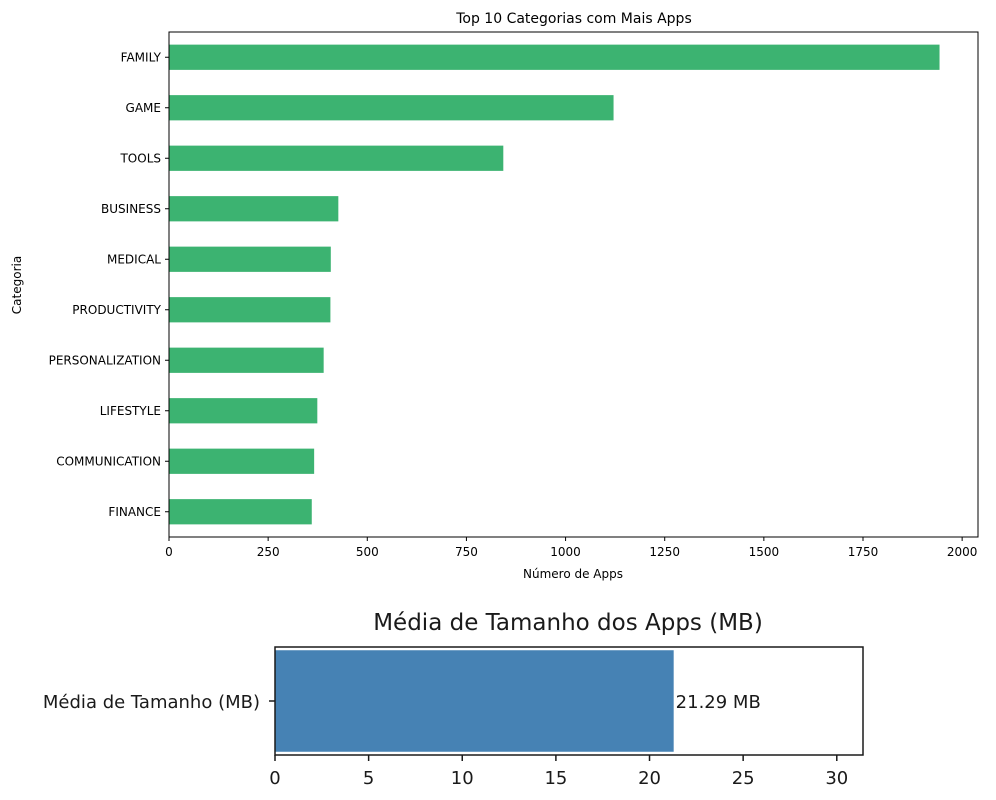  Describe the element at coordinates (141, 57) in the screenshot. I see `y-tick-label: FAMILY` at that location.